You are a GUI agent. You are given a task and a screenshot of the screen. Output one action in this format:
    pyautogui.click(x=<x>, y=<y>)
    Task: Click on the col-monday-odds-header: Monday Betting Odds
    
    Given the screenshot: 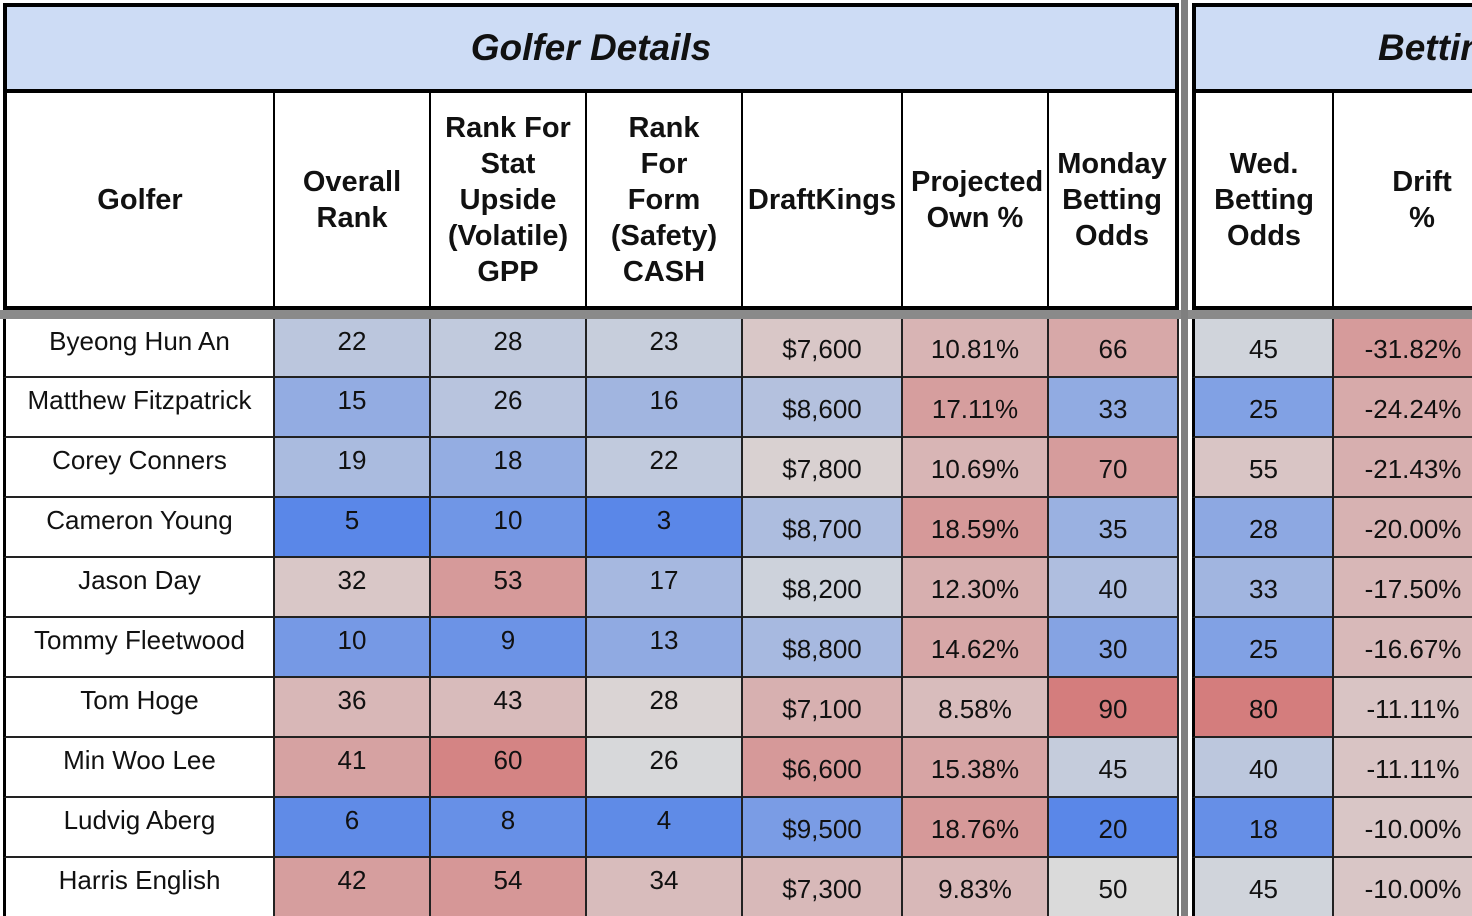 What is the action you would take?
    pyautogui.click(x=1114, y=201)
    